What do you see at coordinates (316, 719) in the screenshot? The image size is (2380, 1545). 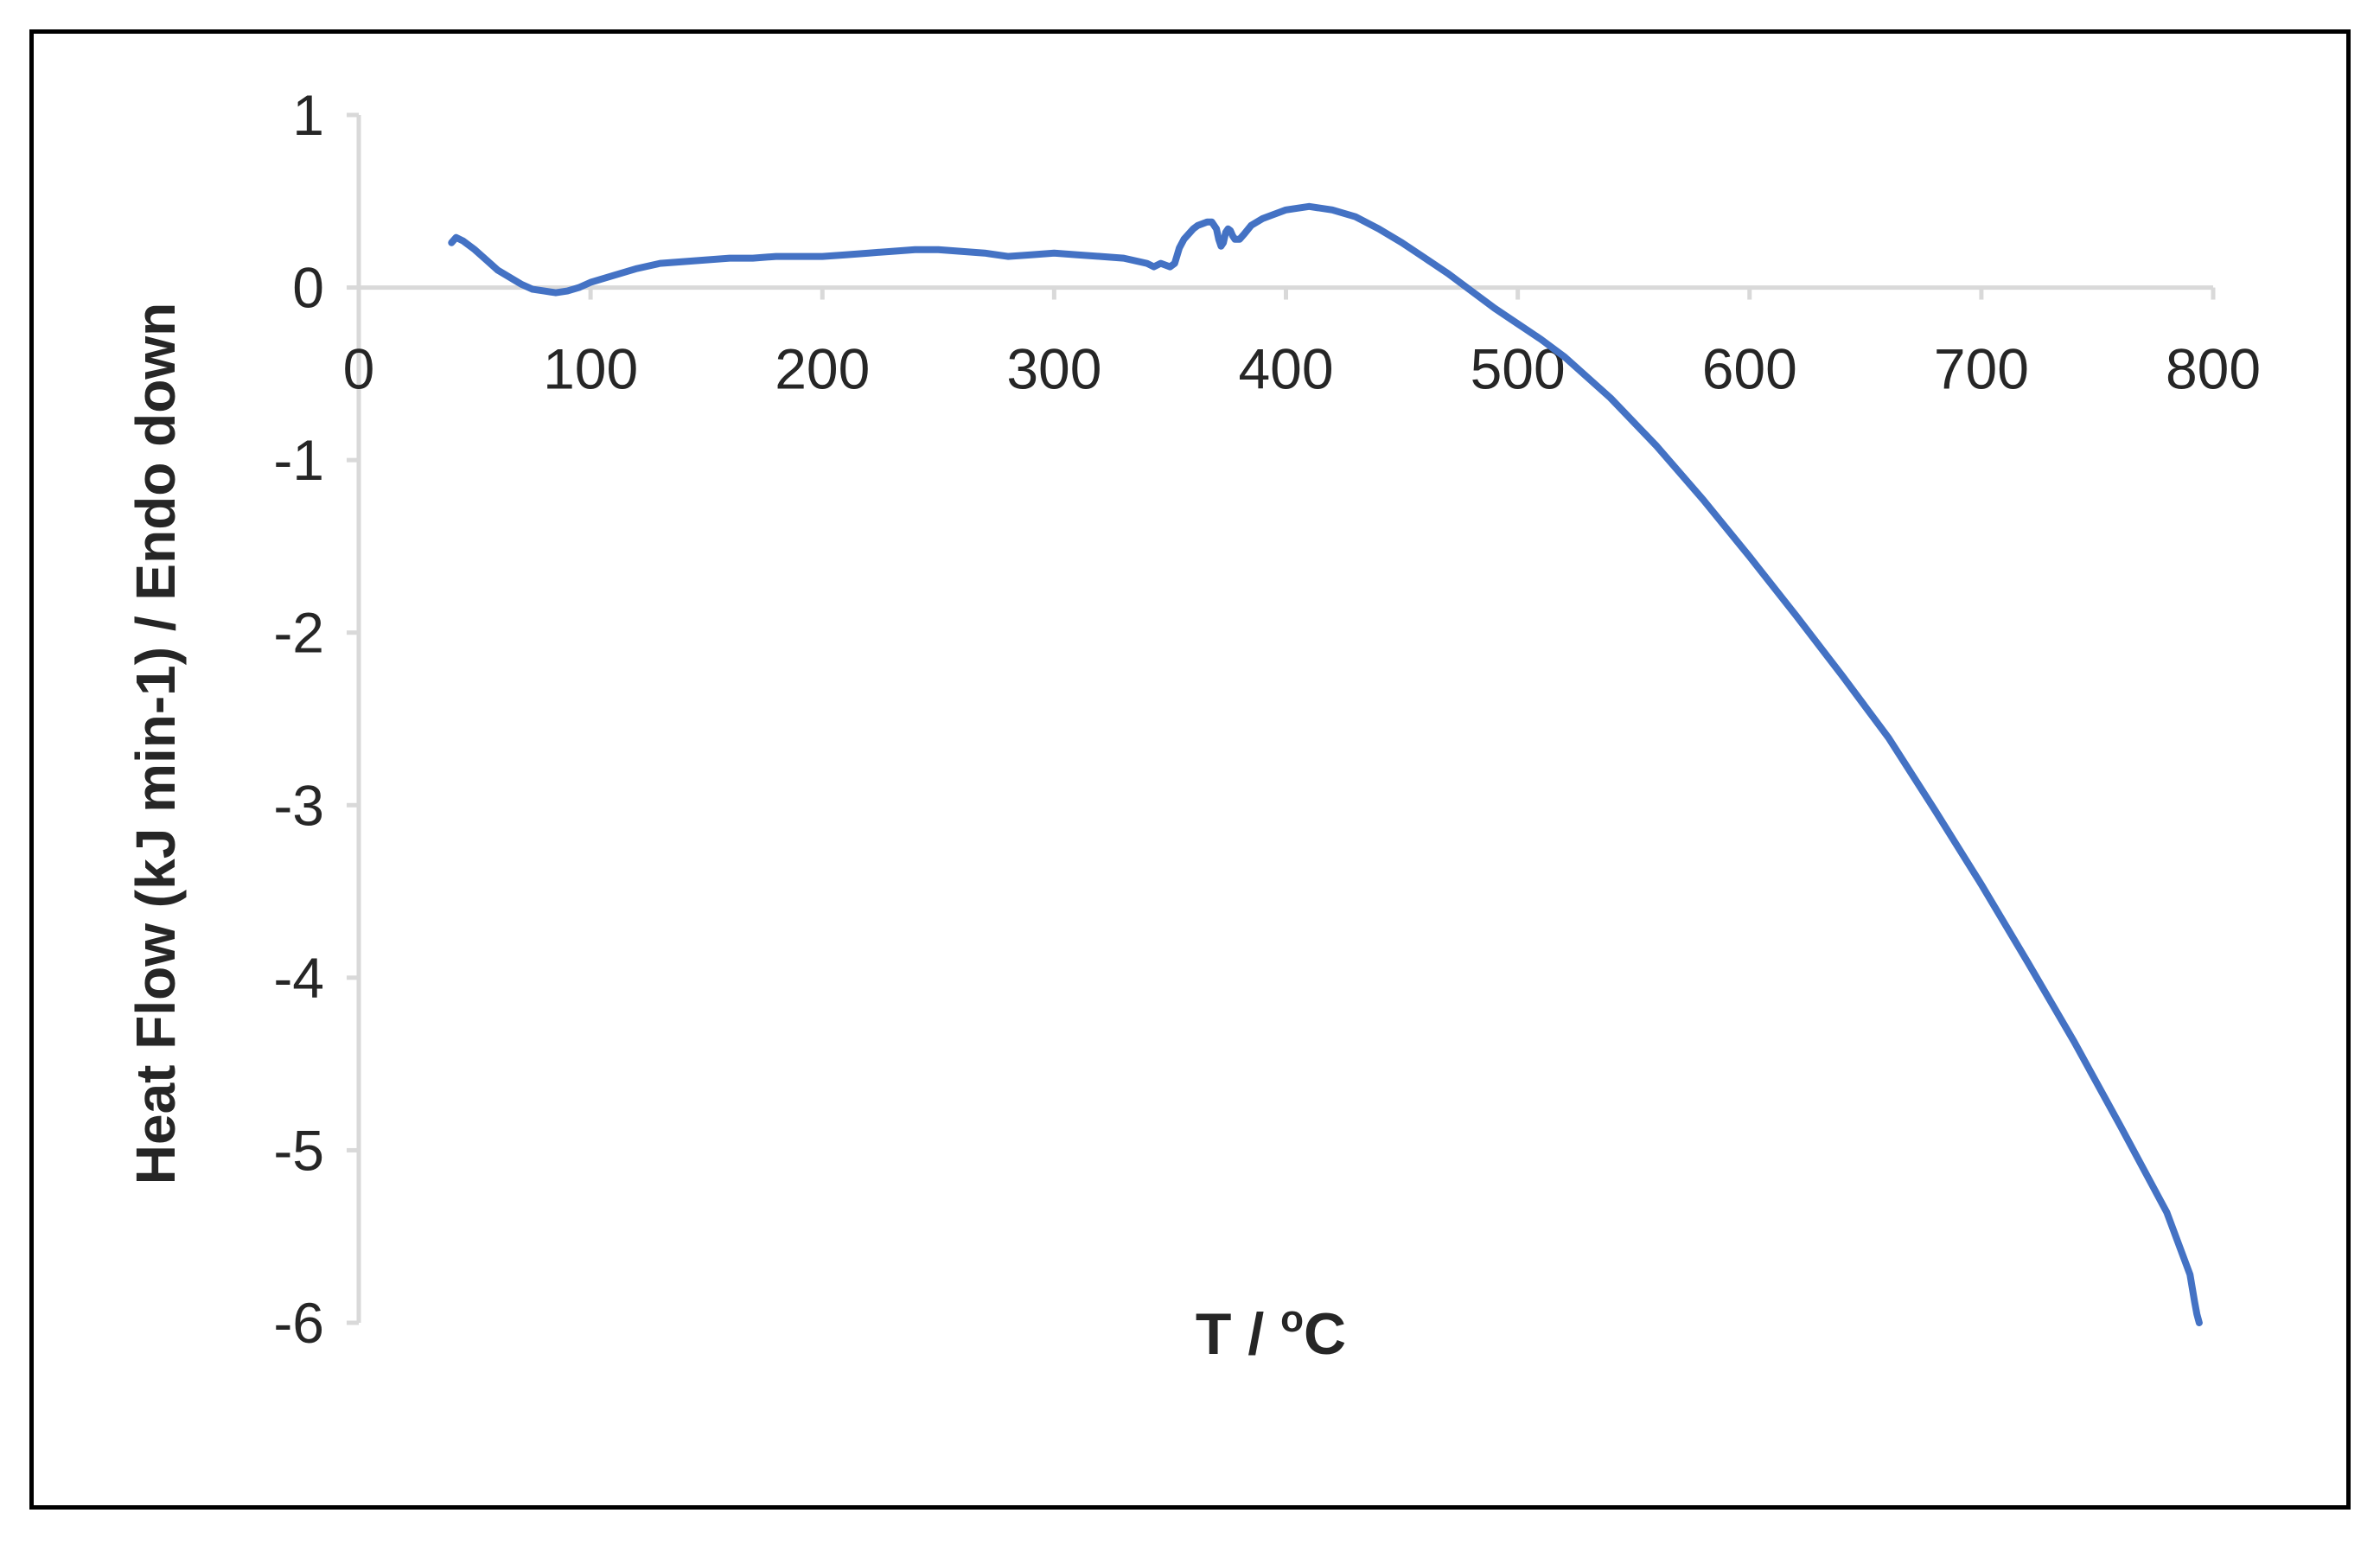 I see `y-ticks: 1 0 -1 -2 -3 -4 -5 -6` at bounding box center [316, 719].